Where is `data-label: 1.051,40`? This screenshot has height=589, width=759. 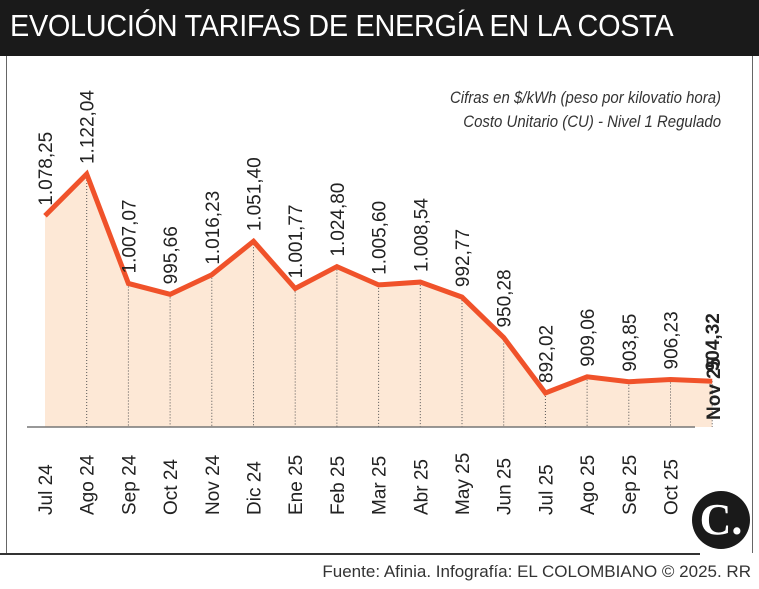
data-label: 1.051,40 is located at coordinates (255, 194).